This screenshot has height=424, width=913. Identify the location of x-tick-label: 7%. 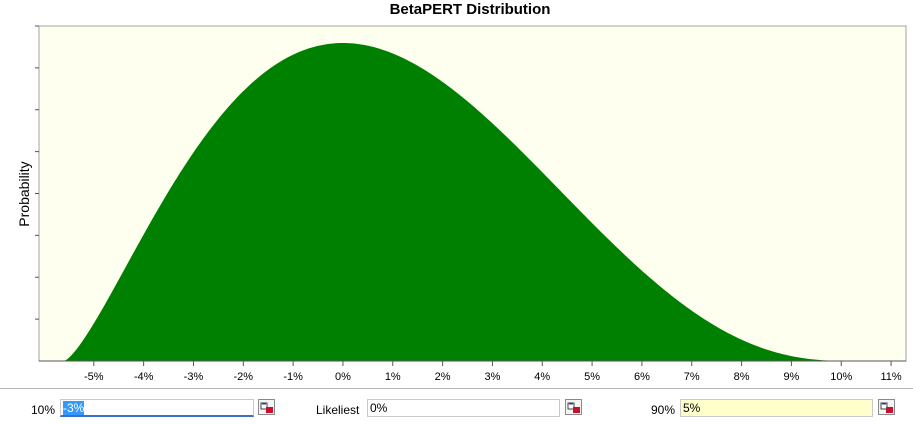
(692, 377).